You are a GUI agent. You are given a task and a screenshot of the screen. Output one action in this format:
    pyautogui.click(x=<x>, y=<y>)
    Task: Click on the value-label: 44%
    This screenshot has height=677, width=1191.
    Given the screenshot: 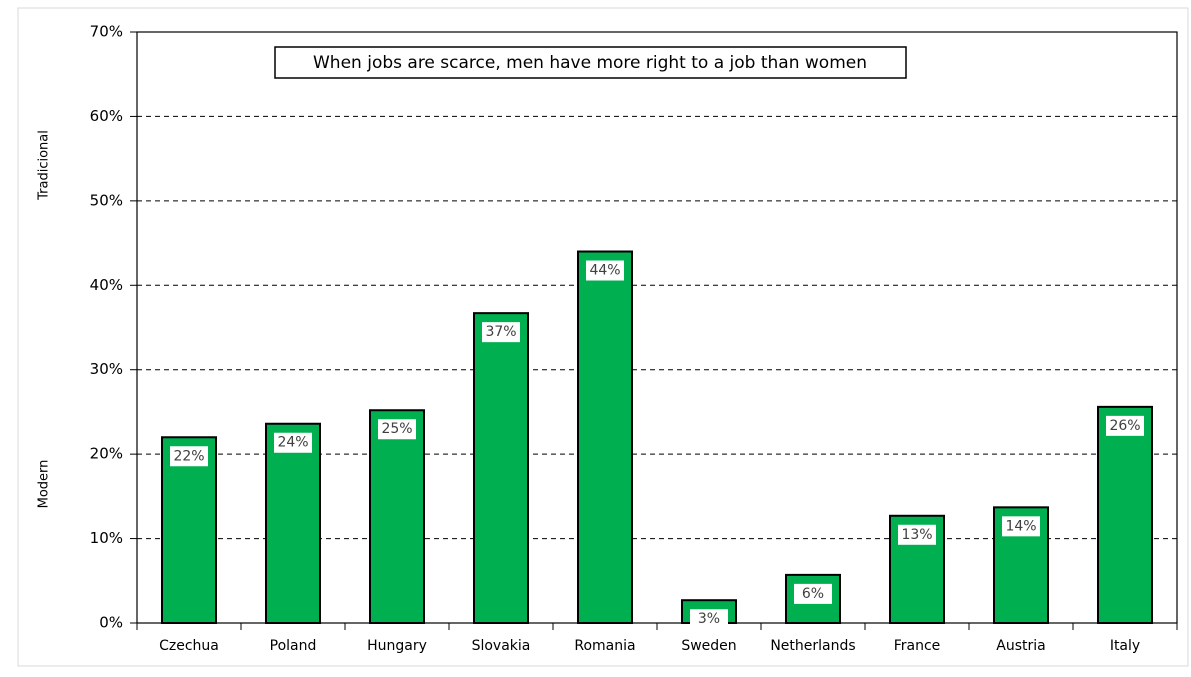 What is the action you would take?
    pyautogui.click(x=604, y=271)
    